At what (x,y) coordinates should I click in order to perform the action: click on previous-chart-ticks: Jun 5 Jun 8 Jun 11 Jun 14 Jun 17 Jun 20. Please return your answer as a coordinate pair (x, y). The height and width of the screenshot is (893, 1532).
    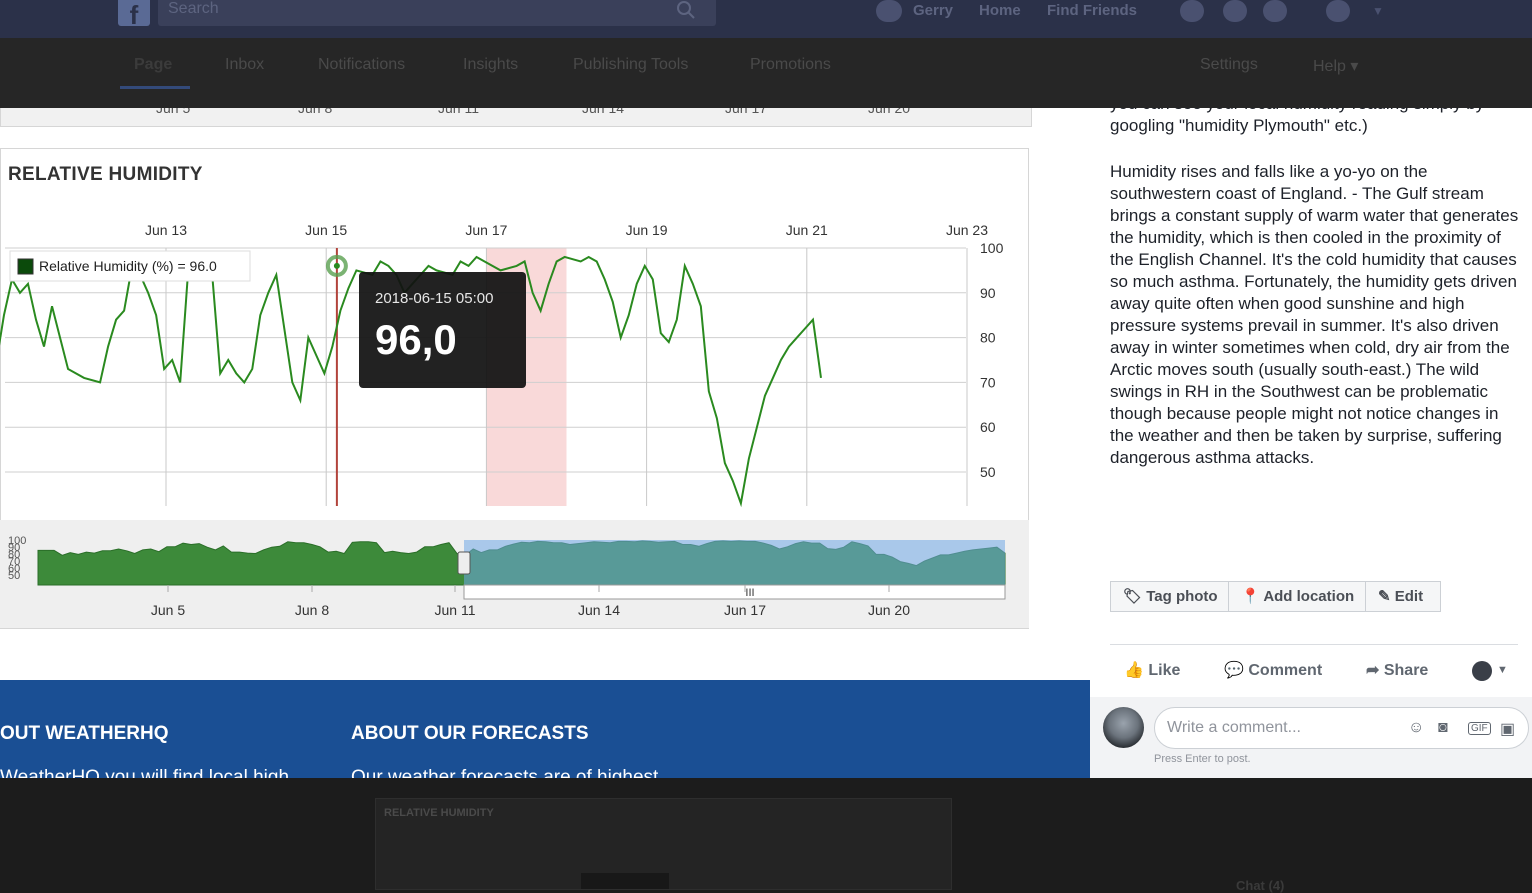
    Looking at the image, I should click on (515, 112).